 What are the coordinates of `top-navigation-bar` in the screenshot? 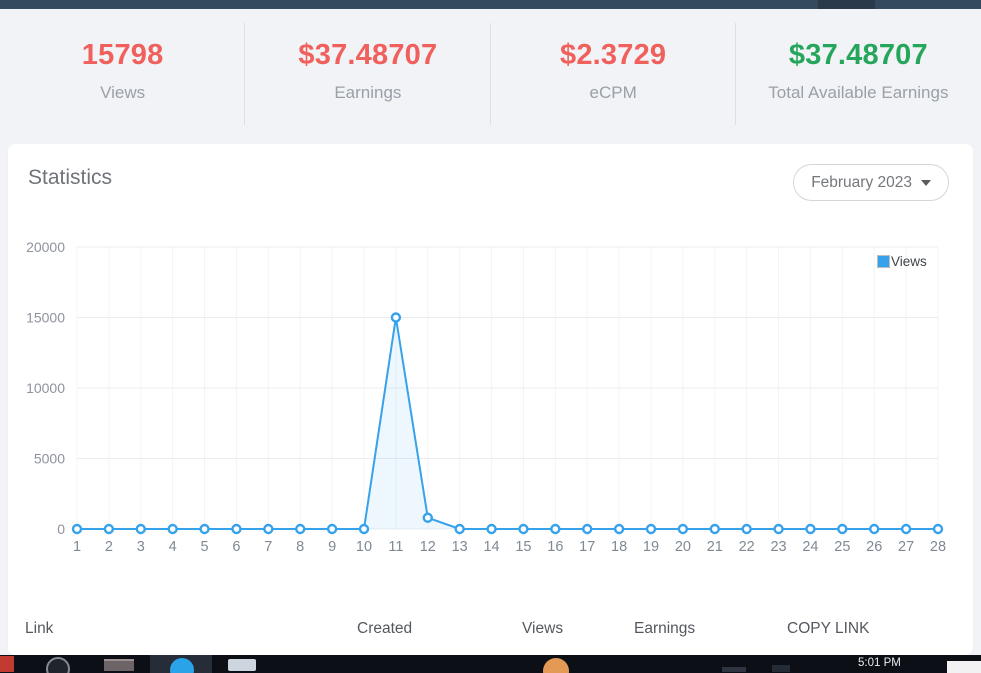 It's located at (490, 4).